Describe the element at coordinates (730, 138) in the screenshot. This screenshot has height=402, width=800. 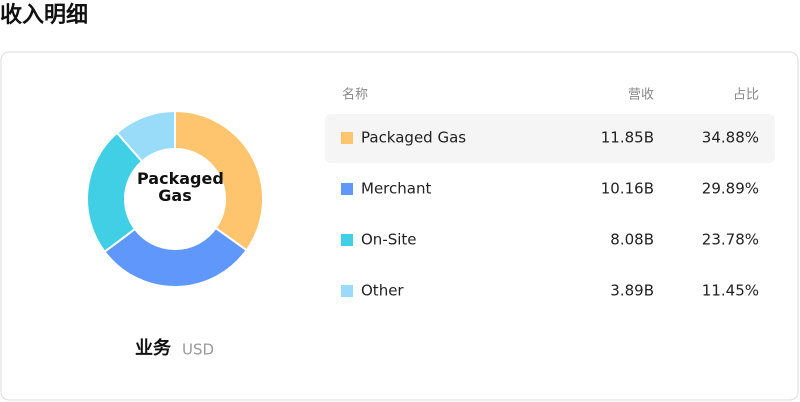
I see `row-share: 34.88%` at that location.